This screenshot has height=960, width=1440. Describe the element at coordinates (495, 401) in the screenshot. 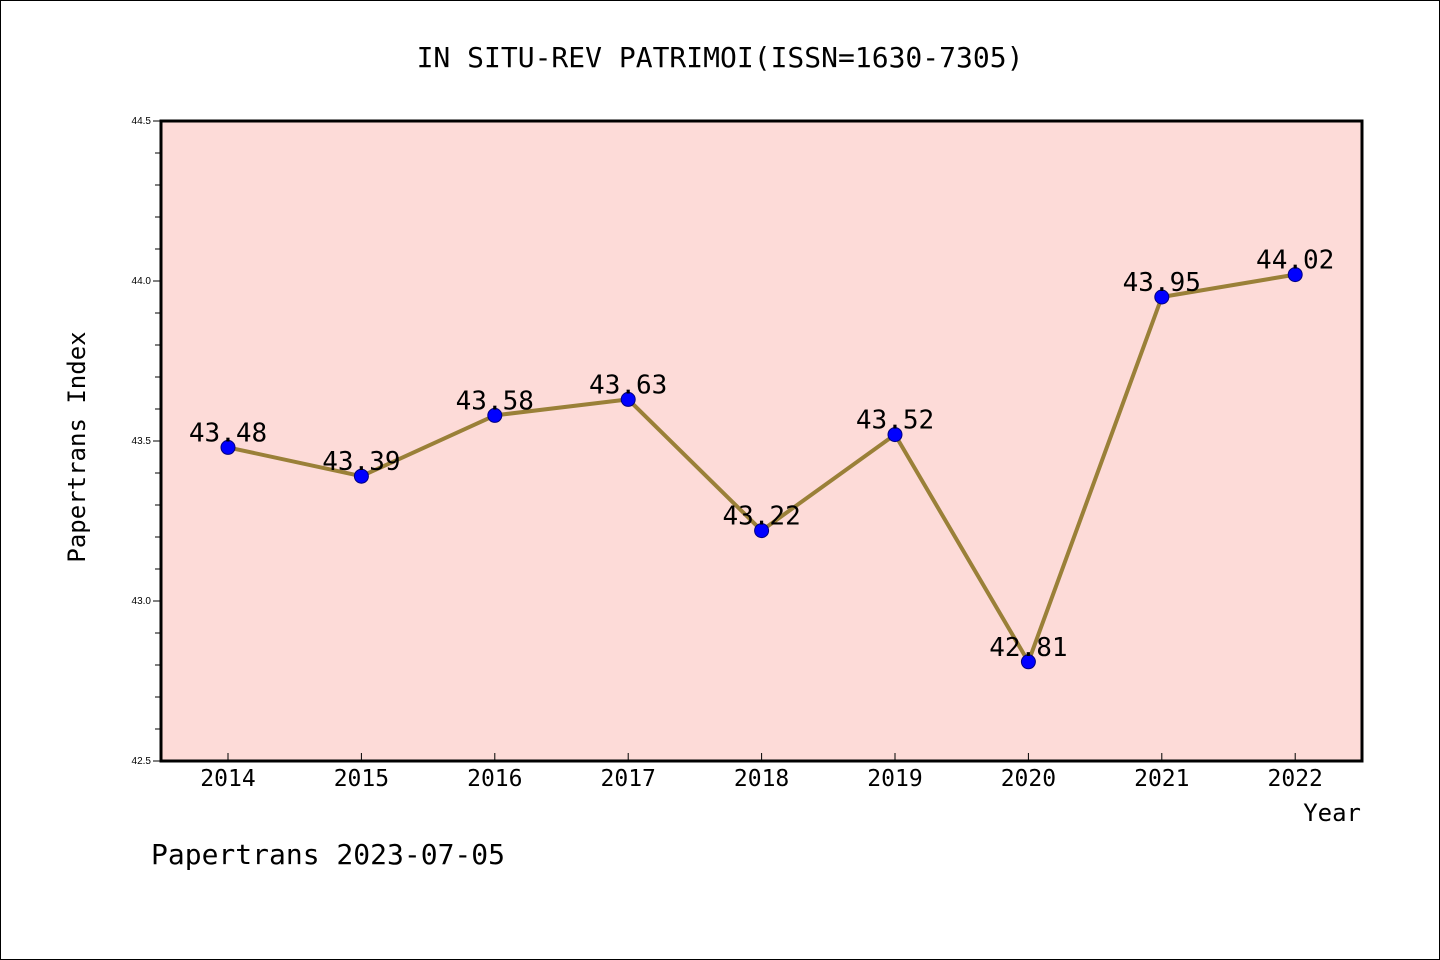

I see `data-label: 43.58` at that location.